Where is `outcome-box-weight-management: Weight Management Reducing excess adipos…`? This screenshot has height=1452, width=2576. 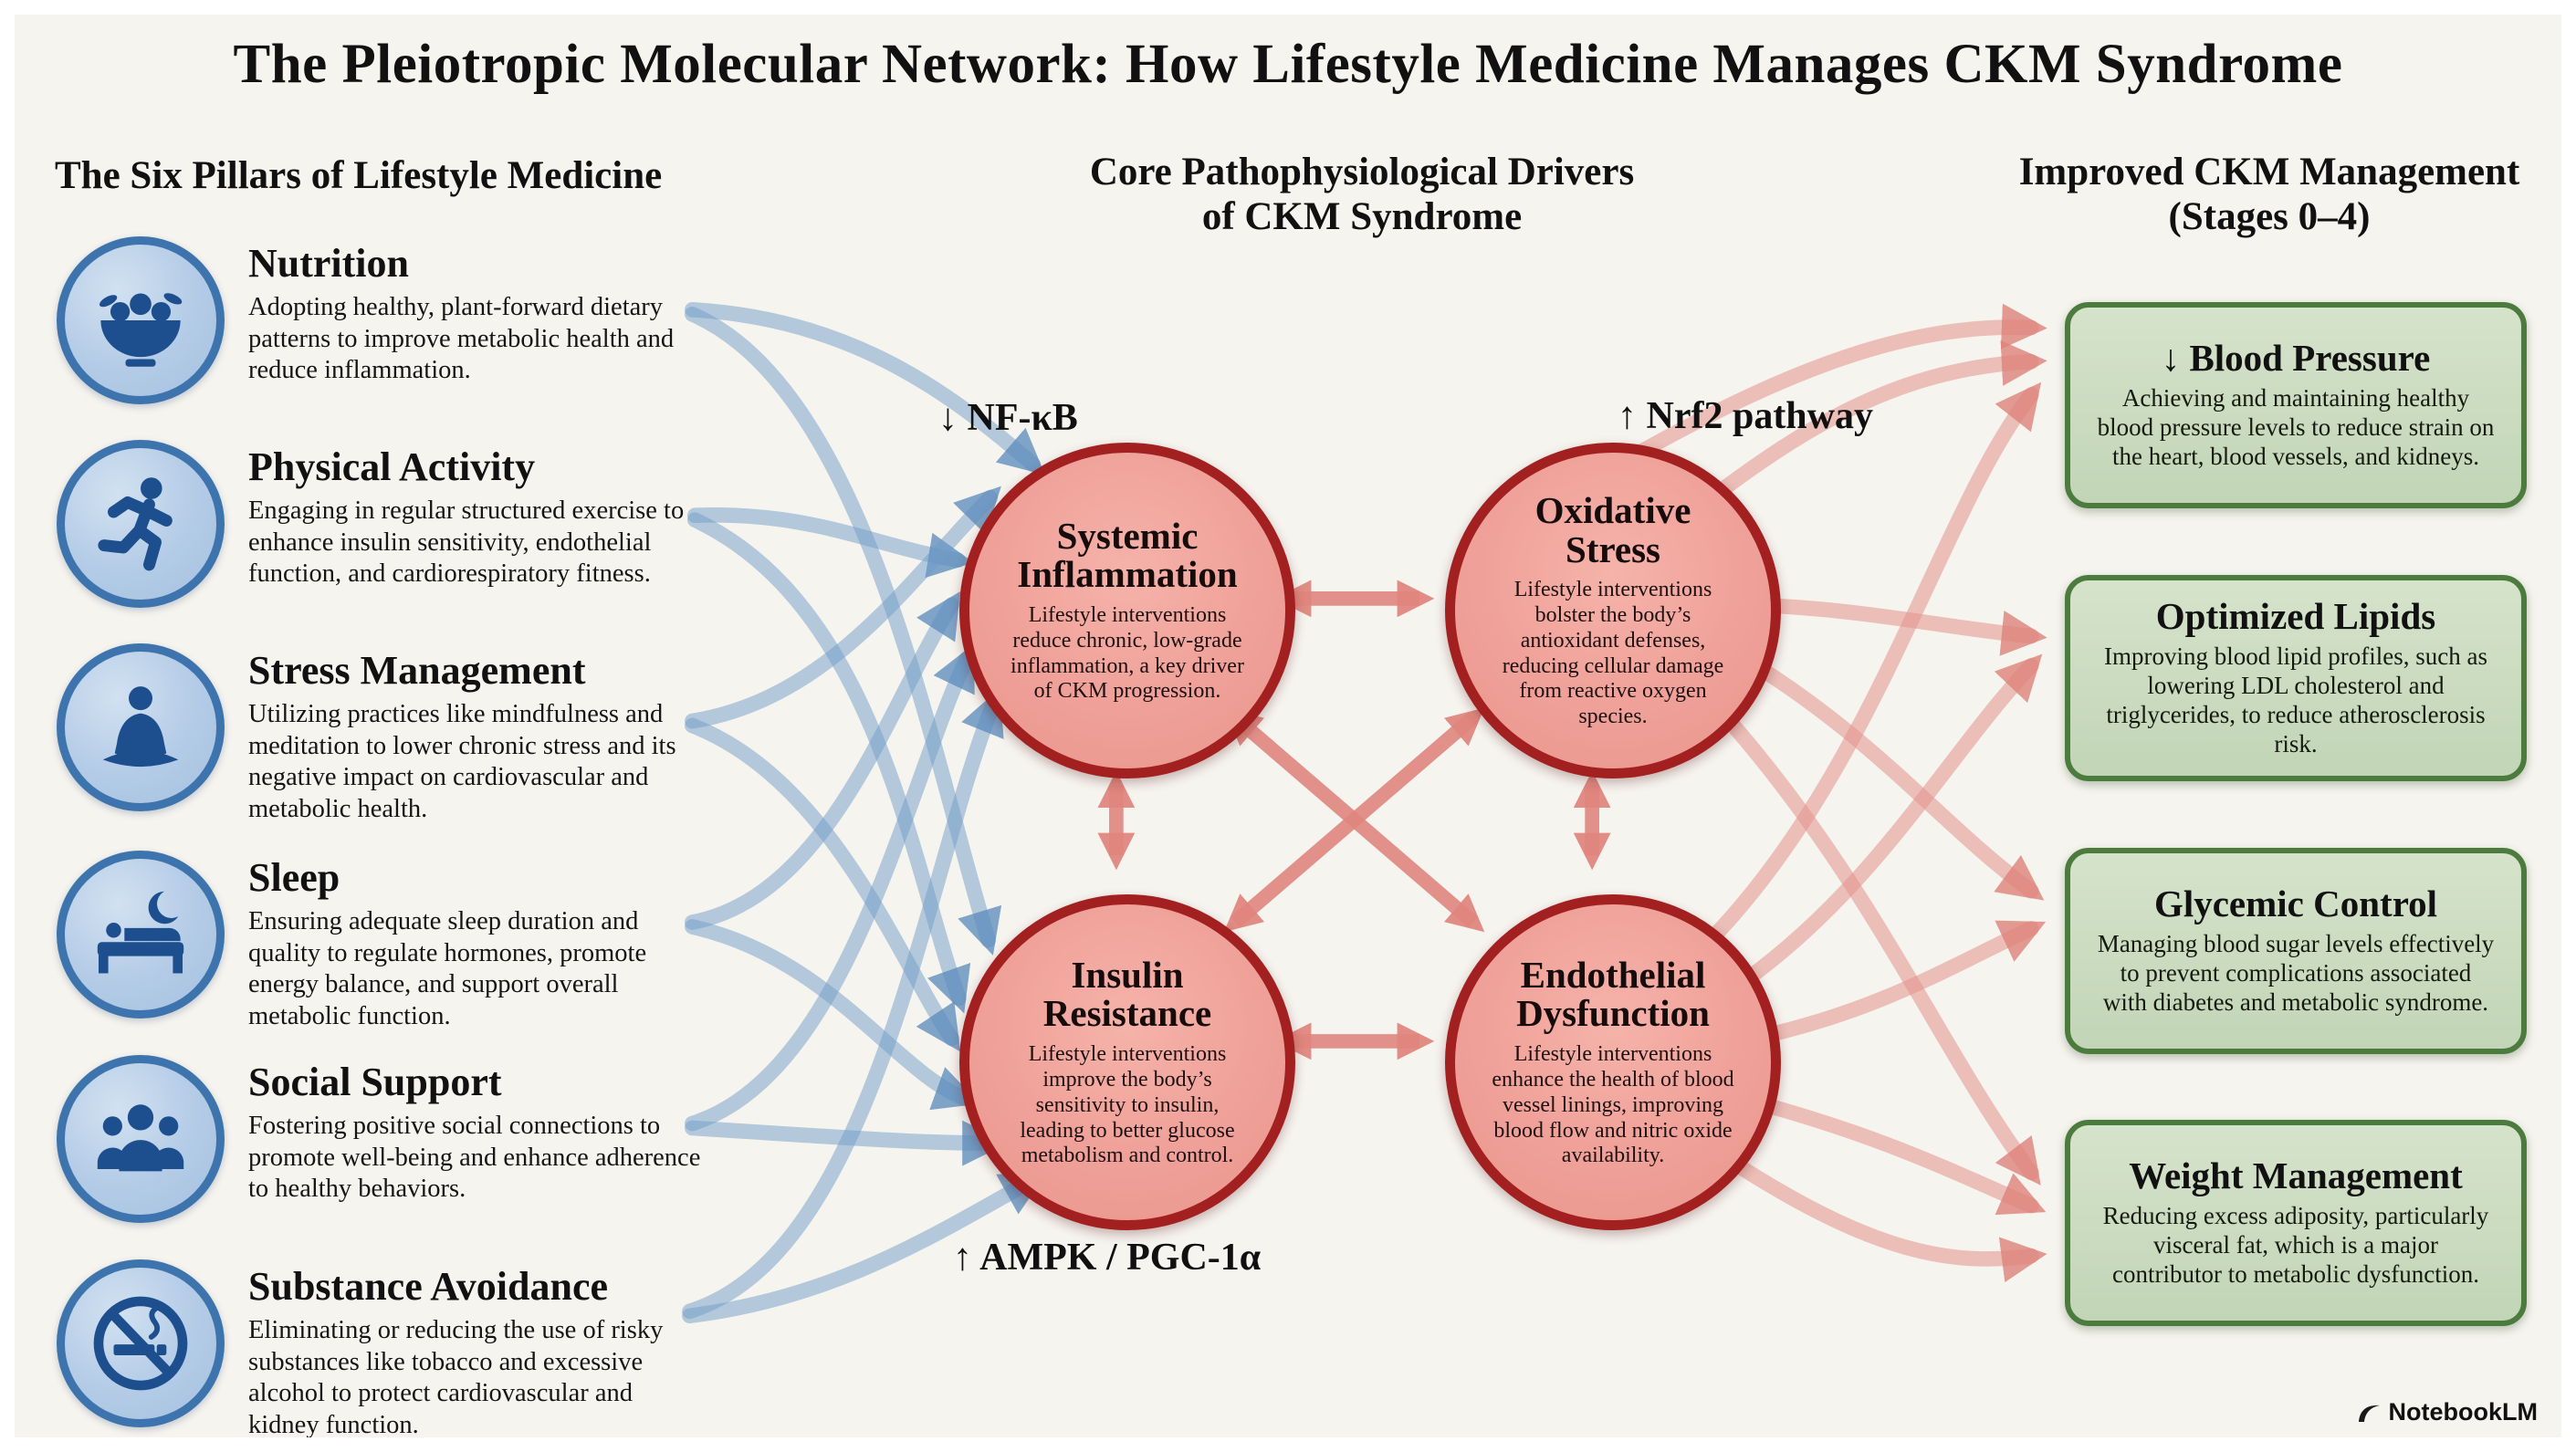
outcome-box-weight-management: Weight Management Reducing excess adipos… is located at coordinates (2296, 1223).